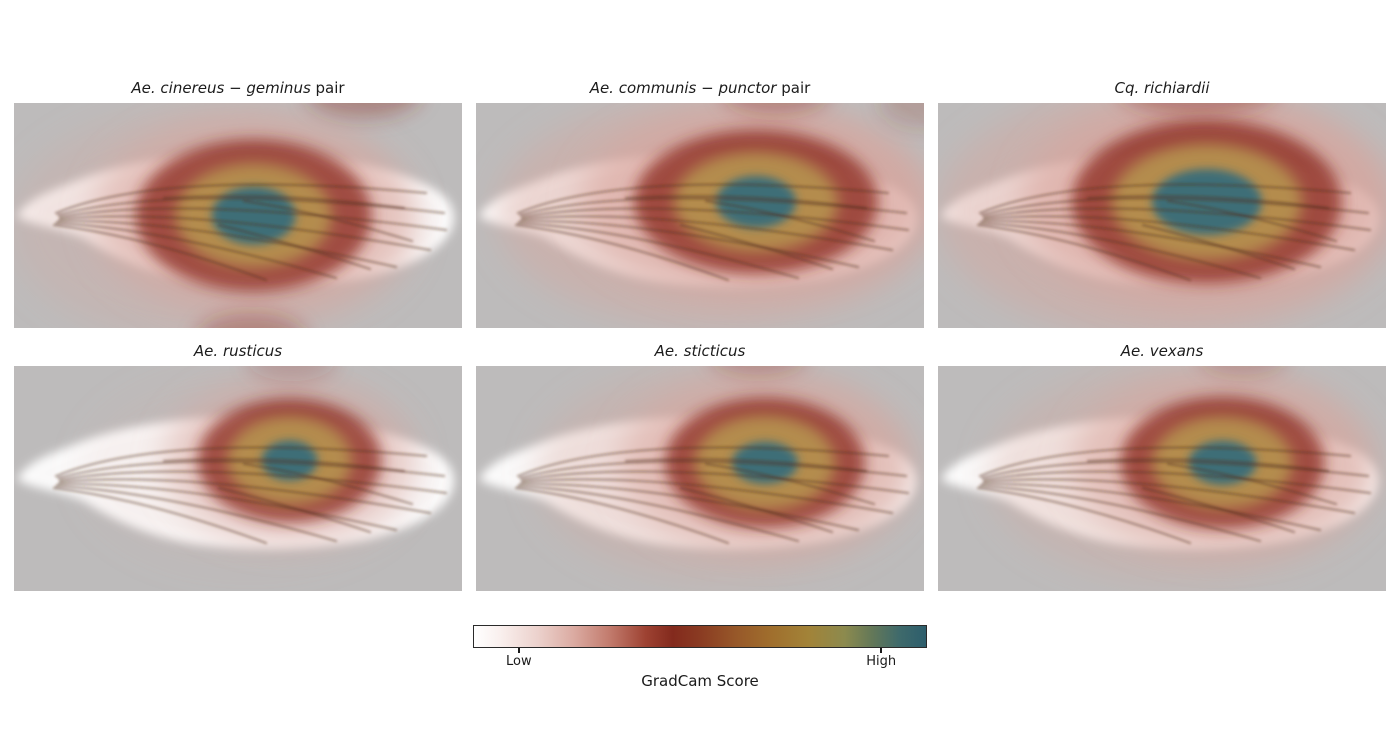  What do you see at coordinates (881, 650) in the screenshot?
I see `colorbar-tick-high` at bounding box center [881, 650].